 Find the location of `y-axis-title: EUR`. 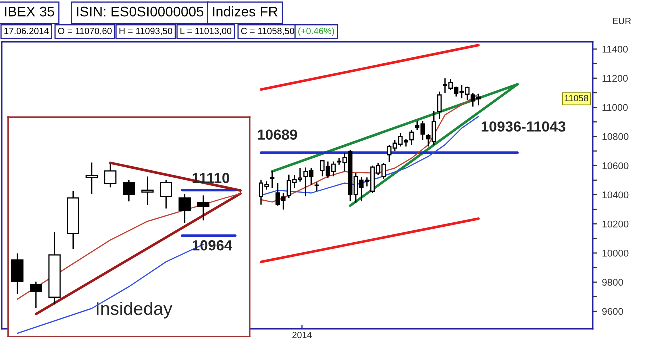

y-axis-title: EUR is located at coordinates (622, 21).